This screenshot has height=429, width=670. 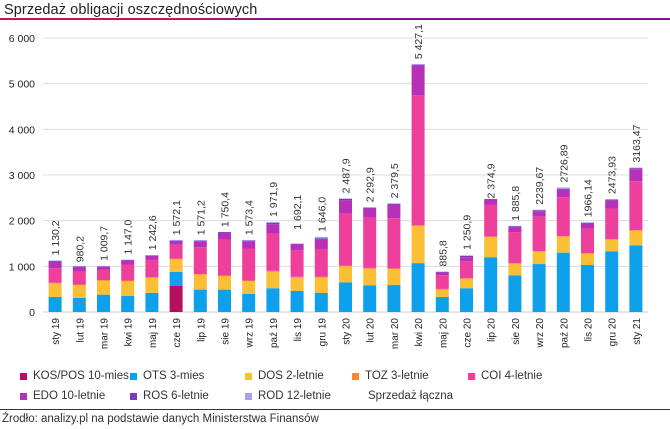 I want to click on x-tick-label: paź 19, so click(x=274, y=333).